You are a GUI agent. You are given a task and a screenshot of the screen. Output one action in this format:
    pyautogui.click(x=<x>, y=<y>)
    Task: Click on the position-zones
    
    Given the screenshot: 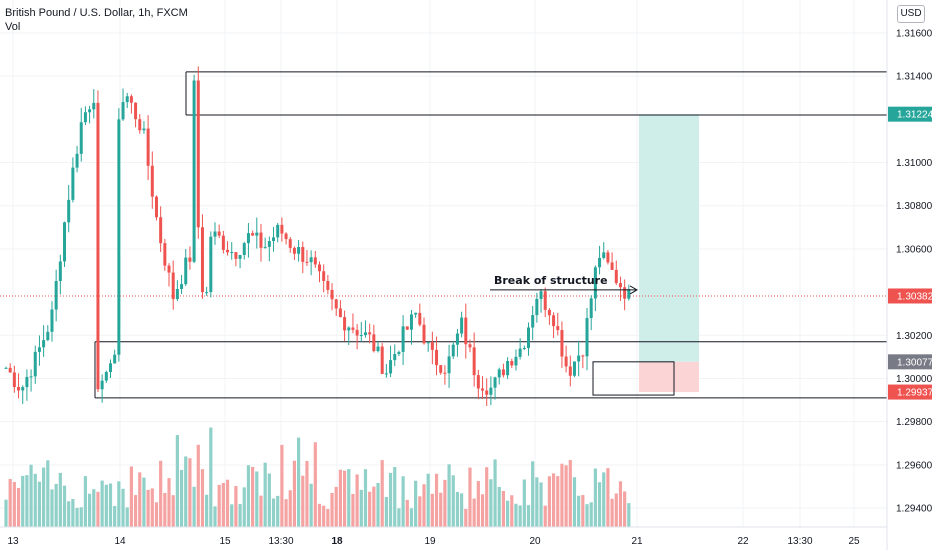 What is the action you would take?
    pyautogui.click(x=645, y=255)
    